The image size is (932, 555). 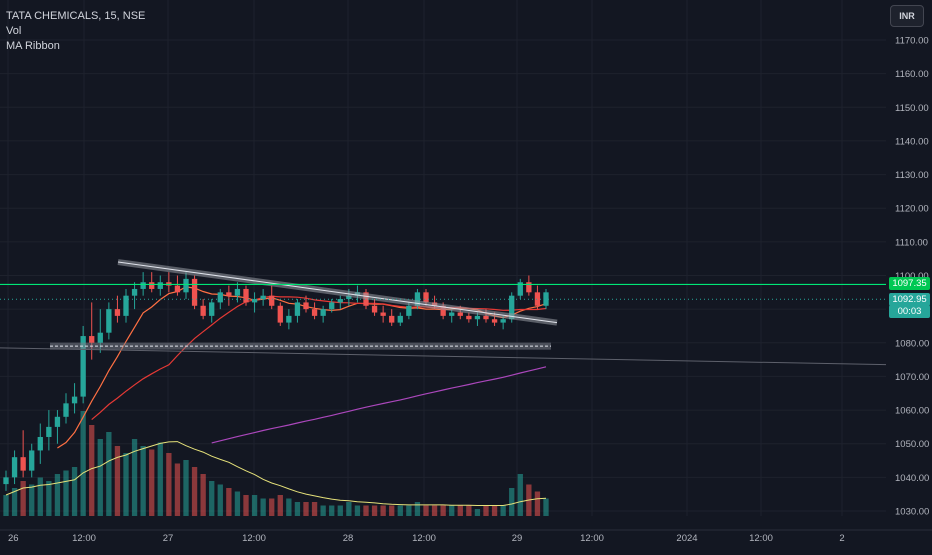 What do you see at coordinates (912, 141) in the screenshot?
I see `price-tick-label: 1140.00` at bounding box center [912, 141].